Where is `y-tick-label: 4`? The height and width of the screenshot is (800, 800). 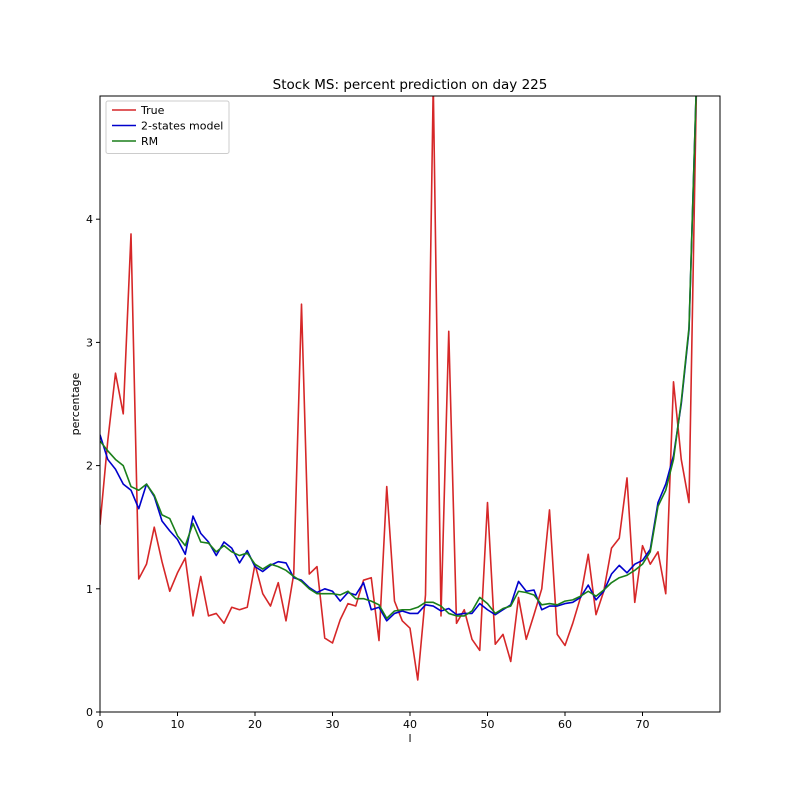
y-tick-label: 4 is located at coordinates (89, 219).